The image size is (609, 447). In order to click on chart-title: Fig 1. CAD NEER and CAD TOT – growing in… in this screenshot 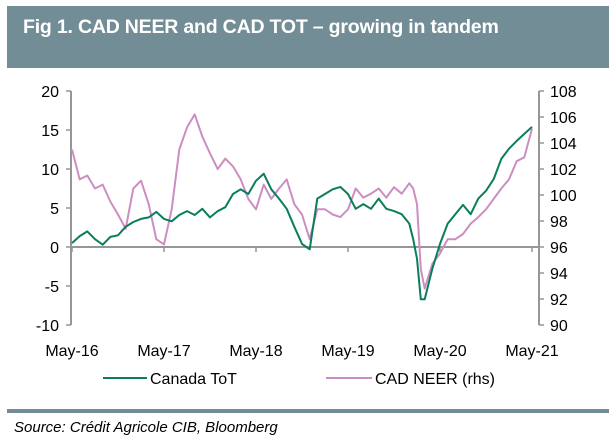, I will do `click(261, 27)`.